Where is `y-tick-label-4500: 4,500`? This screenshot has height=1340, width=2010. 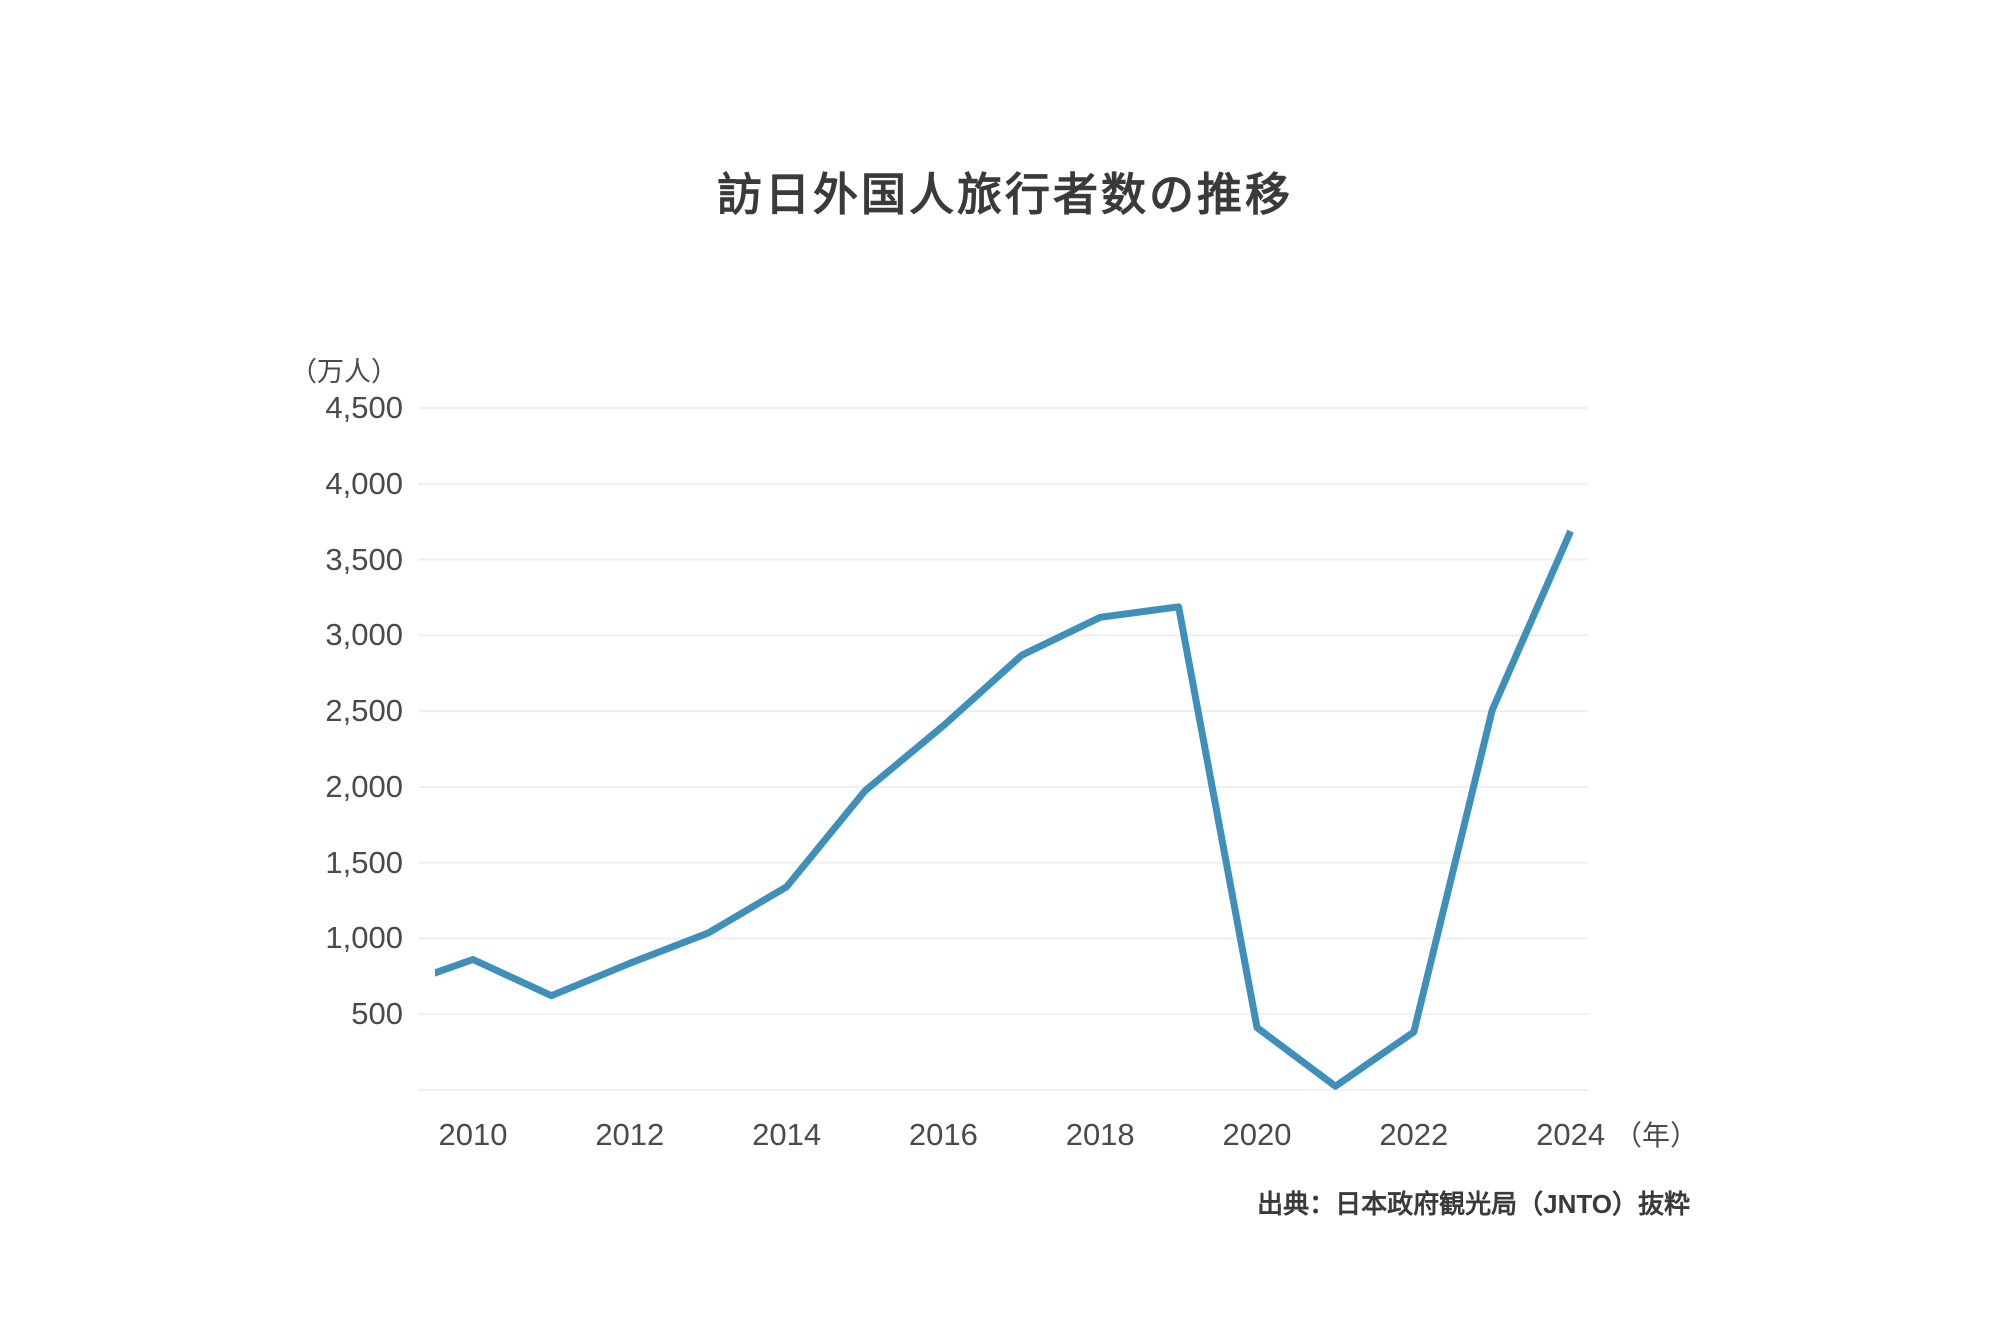 y-tick-label-4500: 4,500 is located at coordinates (364, 407).